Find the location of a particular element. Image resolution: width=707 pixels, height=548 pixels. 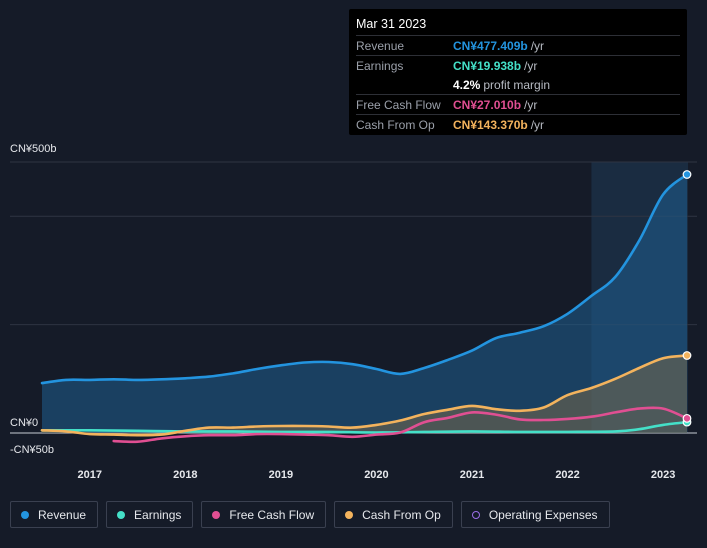

free-cash-flow-line is located at coordinates (400, 425).